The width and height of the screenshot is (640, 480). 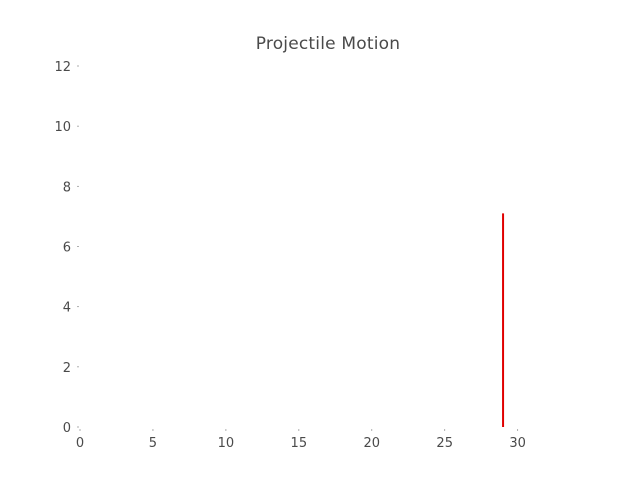 I want to click on y-tick-label: 6, so click(x=67, y=248).